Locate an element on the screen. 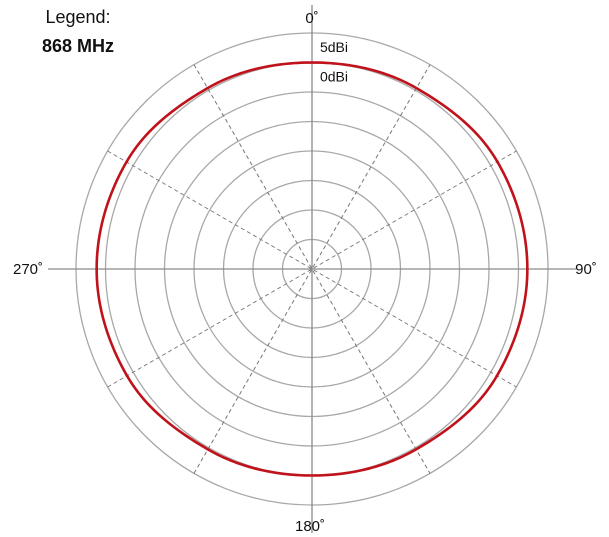  ring-label-5: 5dBi is located at coordinates (334, 47).